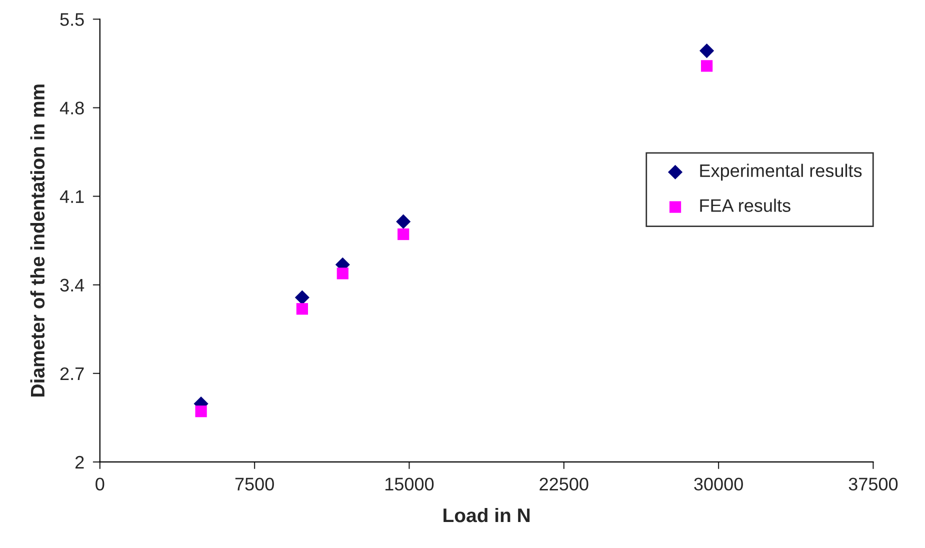 The height and width of the screenshot is (548, 925). Describe the element at coordinates (409, 484) in the screenshot. I see `x-tick-label: 15000` at that location.